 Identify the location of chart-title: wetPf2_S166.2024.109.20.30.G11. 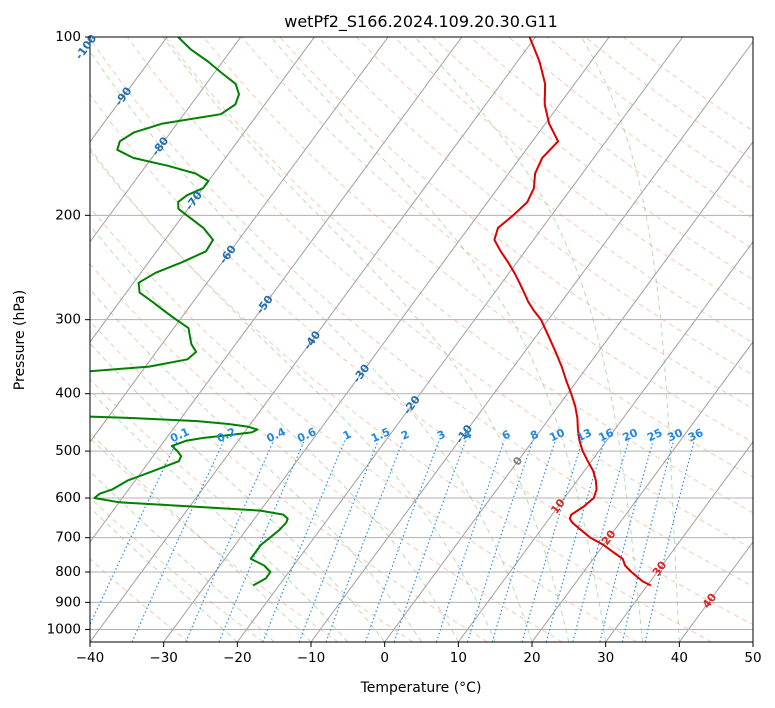
(421, 22).